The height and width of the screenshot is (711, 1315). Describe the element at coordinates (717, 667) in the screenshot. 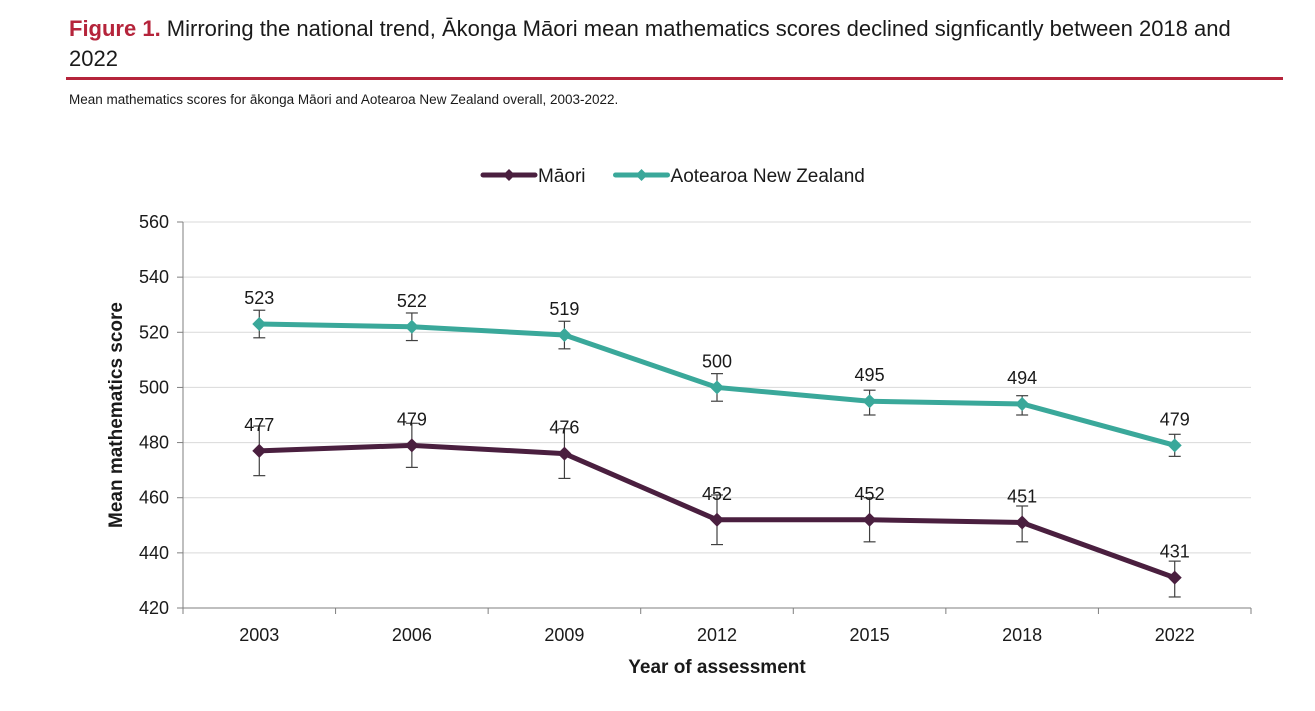

I see `x-axis-title: Year of assessment` at that location.